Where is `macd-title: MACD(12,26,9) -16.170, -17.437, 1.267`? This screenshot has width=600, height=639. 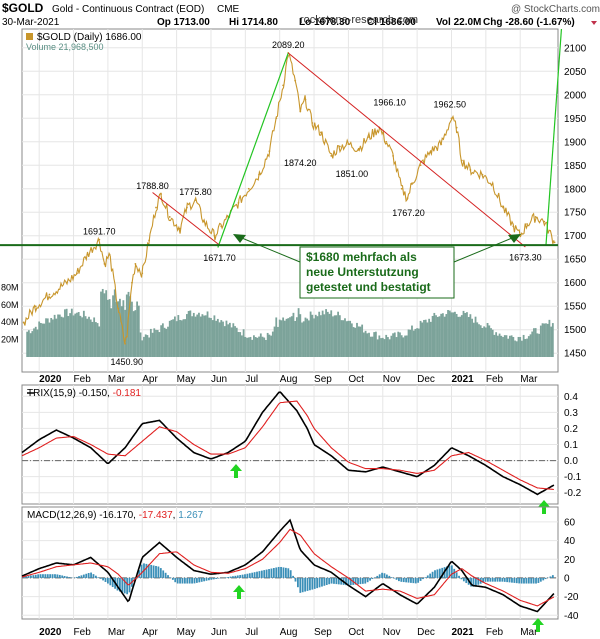
macd-title: MACD(12,26,9) -16.170, -17.437, 1.267 is located at coordinates (115, 515).